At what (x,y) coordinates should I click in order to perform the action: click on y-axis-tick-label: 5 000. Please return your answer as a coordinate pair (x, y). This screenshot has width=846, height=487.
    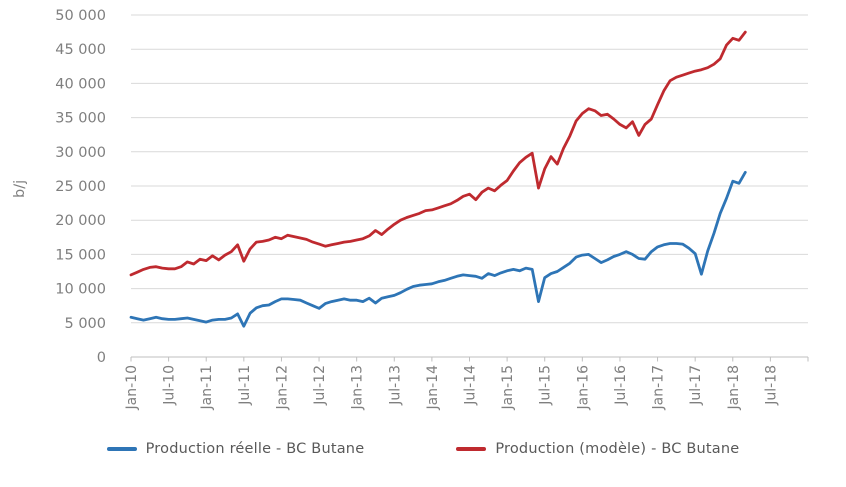
    Looking at the image, I should click on (85, 324).